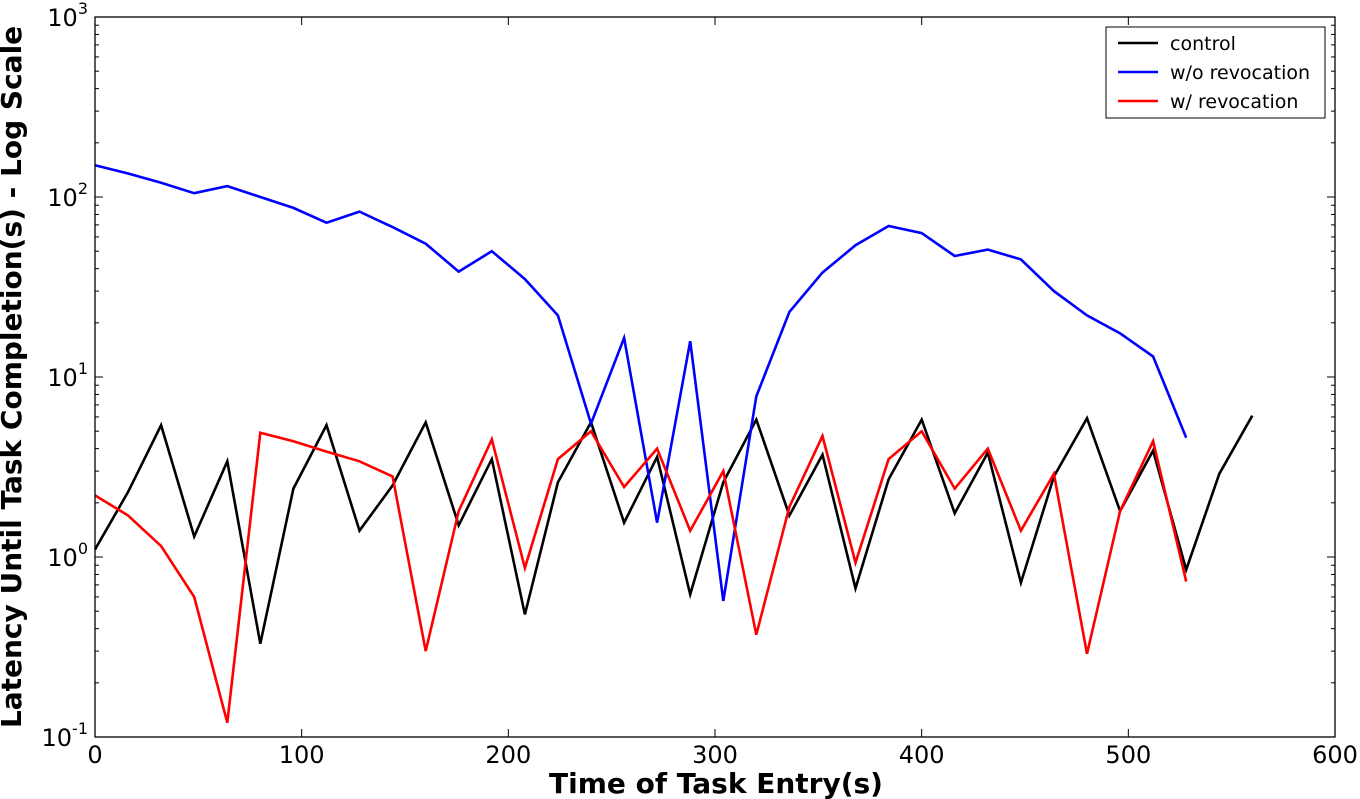  What do you see at coordinates (67, 195) in the screenshot?
I see `y-tick-label: 10²` at bounding box center [67, 195].